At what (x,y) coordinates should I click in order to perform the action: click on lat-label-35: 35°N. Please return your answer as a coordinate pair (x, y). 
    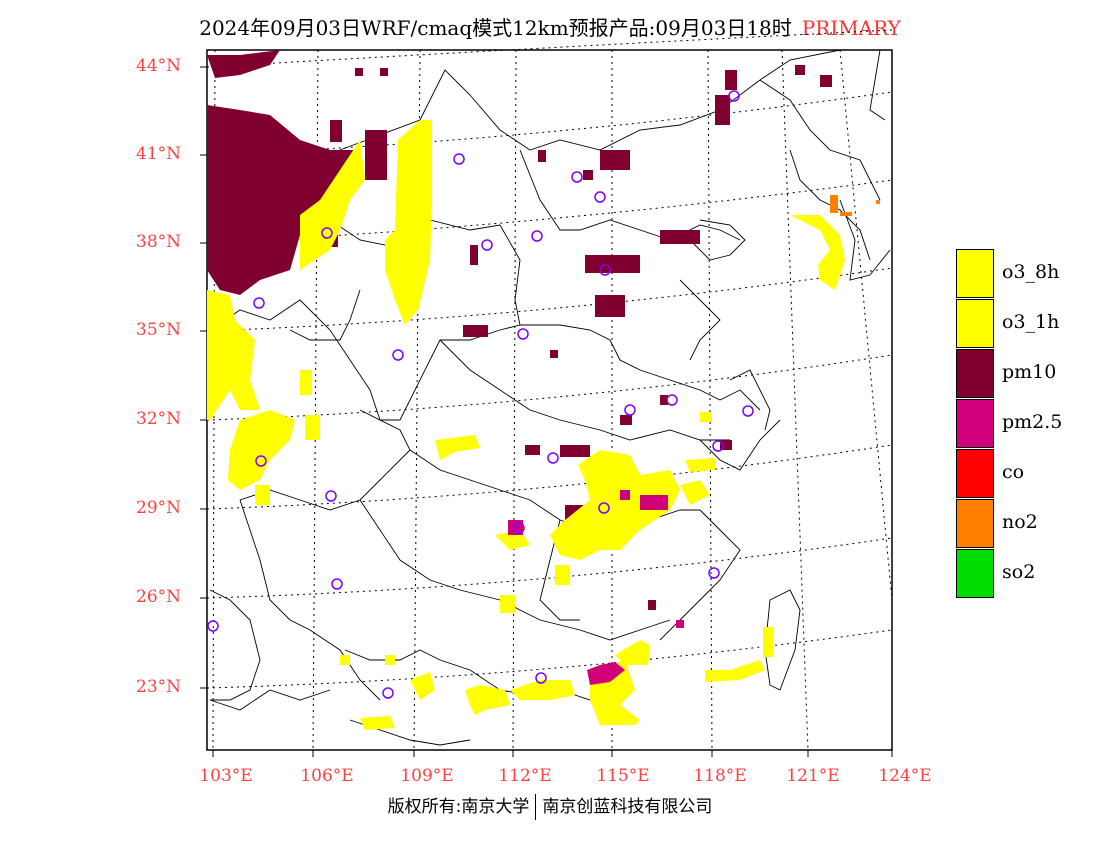
    Looking at the image, I should click on (159, 330).